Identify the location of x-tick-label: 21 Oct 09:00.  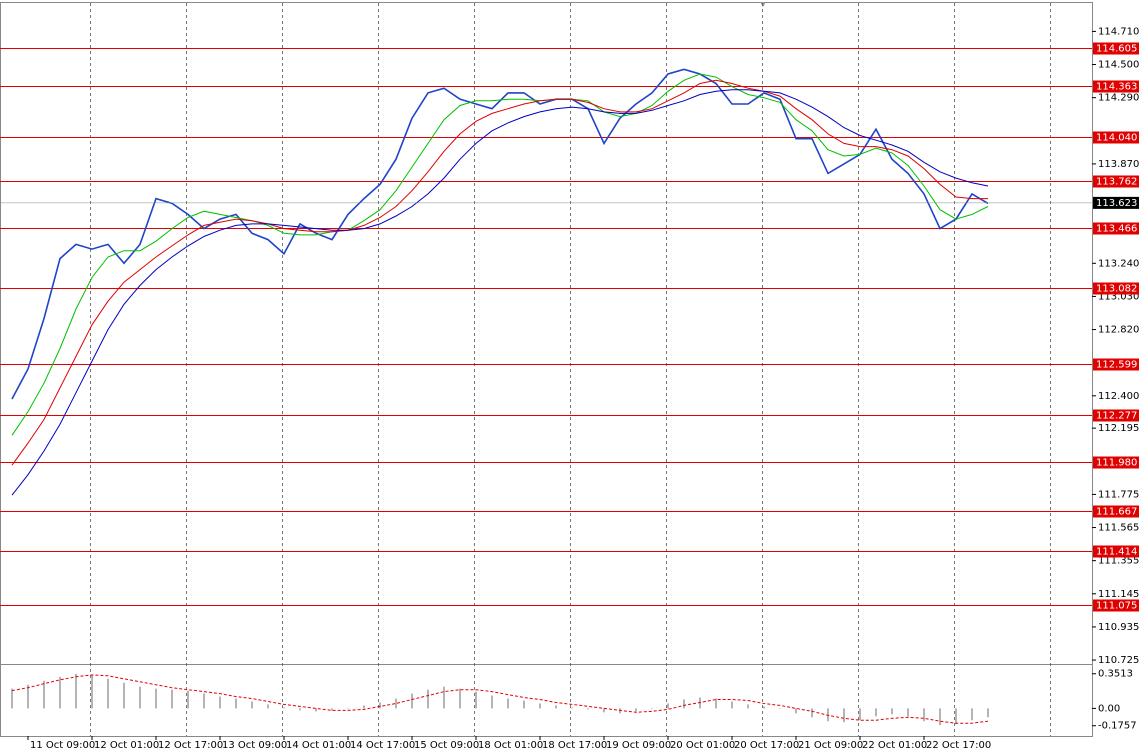
(830, 745).